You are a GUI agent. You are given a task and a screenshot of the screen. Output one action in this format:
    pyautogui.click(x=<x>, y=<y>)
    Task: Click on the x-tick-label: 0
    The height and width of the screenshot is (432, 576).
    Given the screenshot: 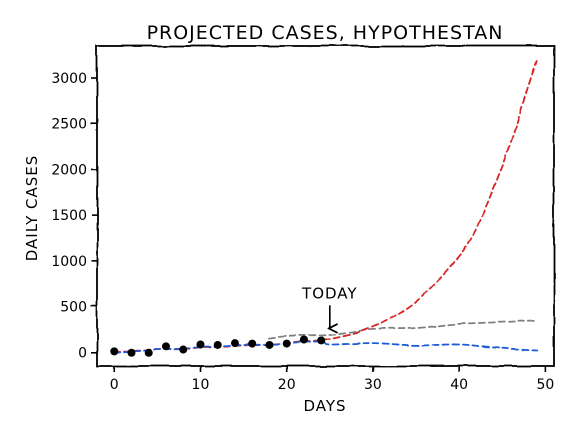 What is the action you would take?
    pyautogui.click(x=114, y=385)
    